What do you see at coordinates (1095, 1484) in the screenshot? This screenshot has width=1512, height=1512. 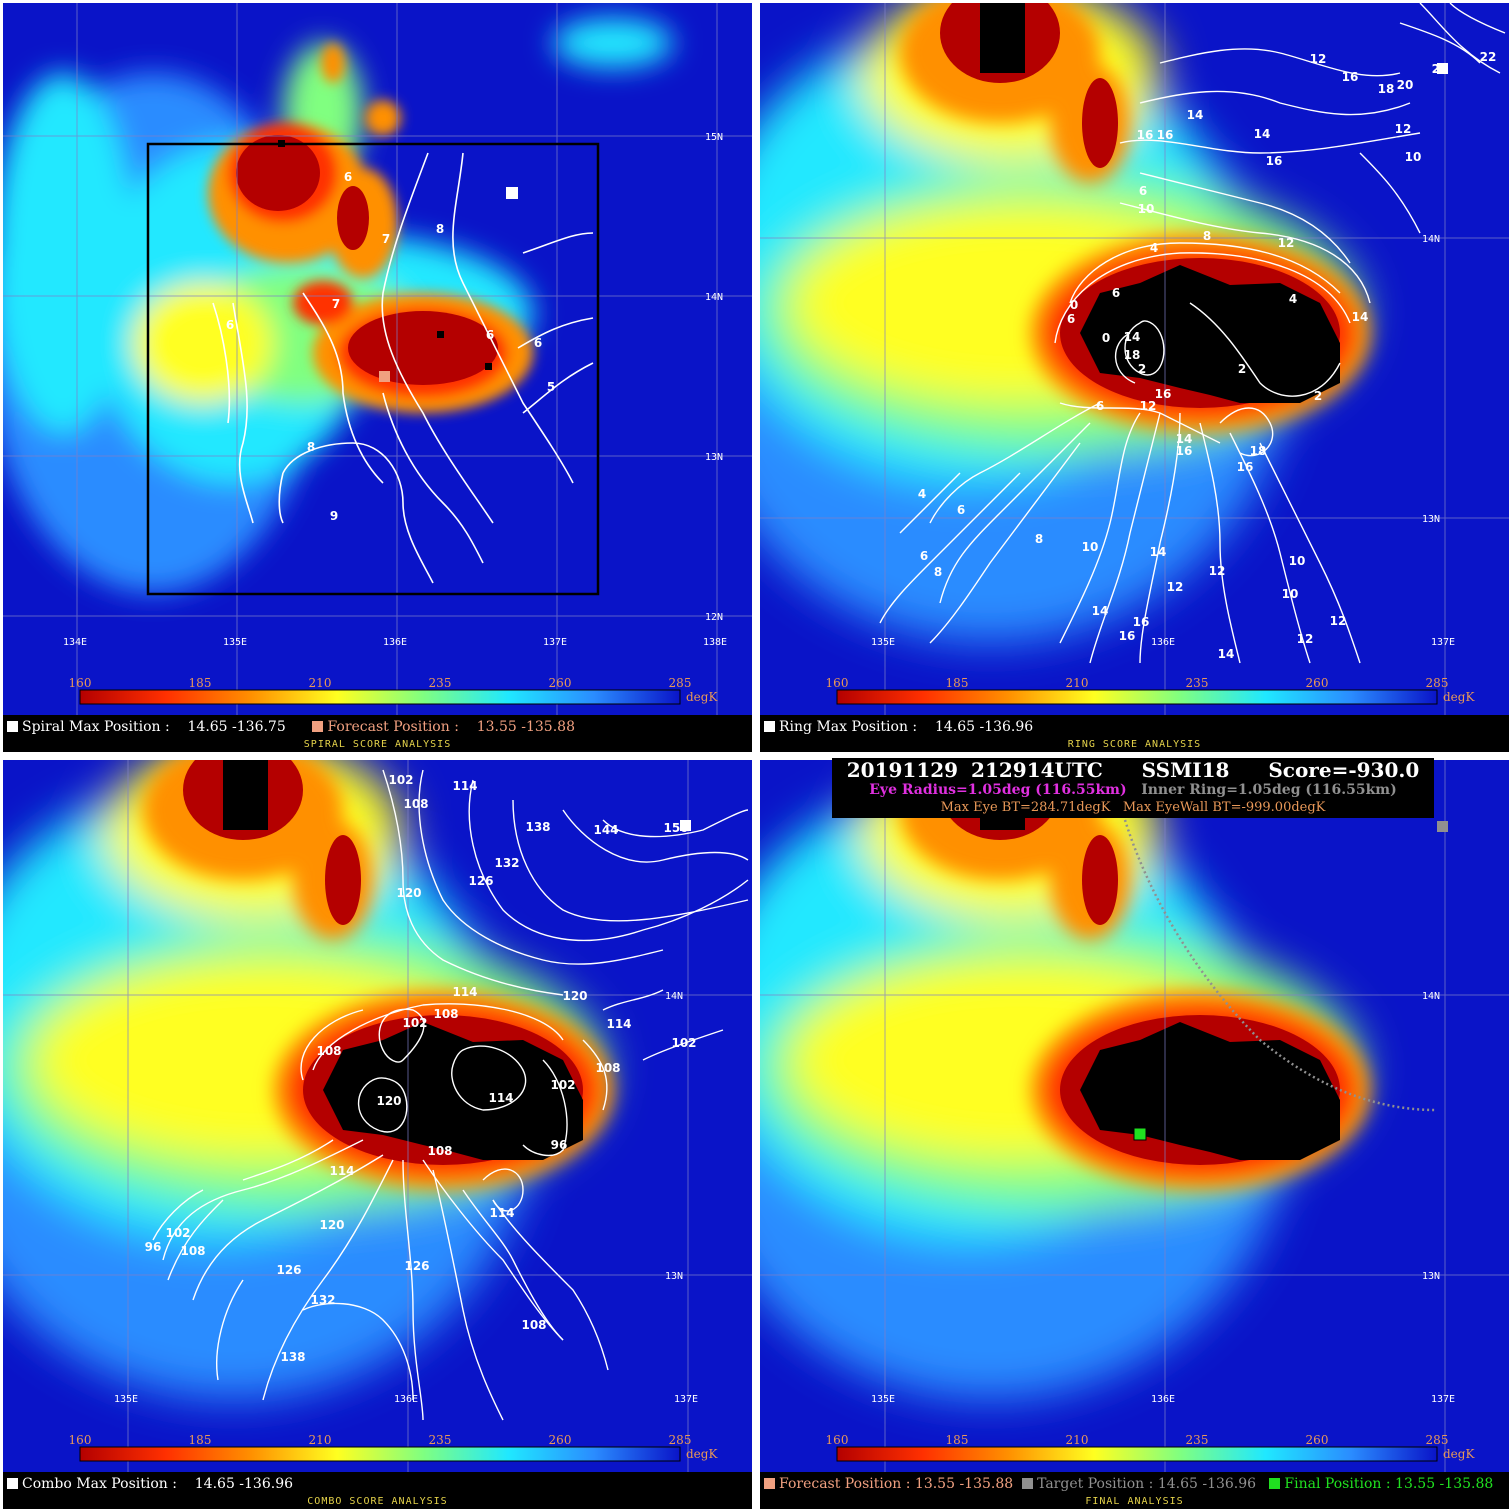 I see `target-label: Target Position :` at bounding box center [1095, 1484].